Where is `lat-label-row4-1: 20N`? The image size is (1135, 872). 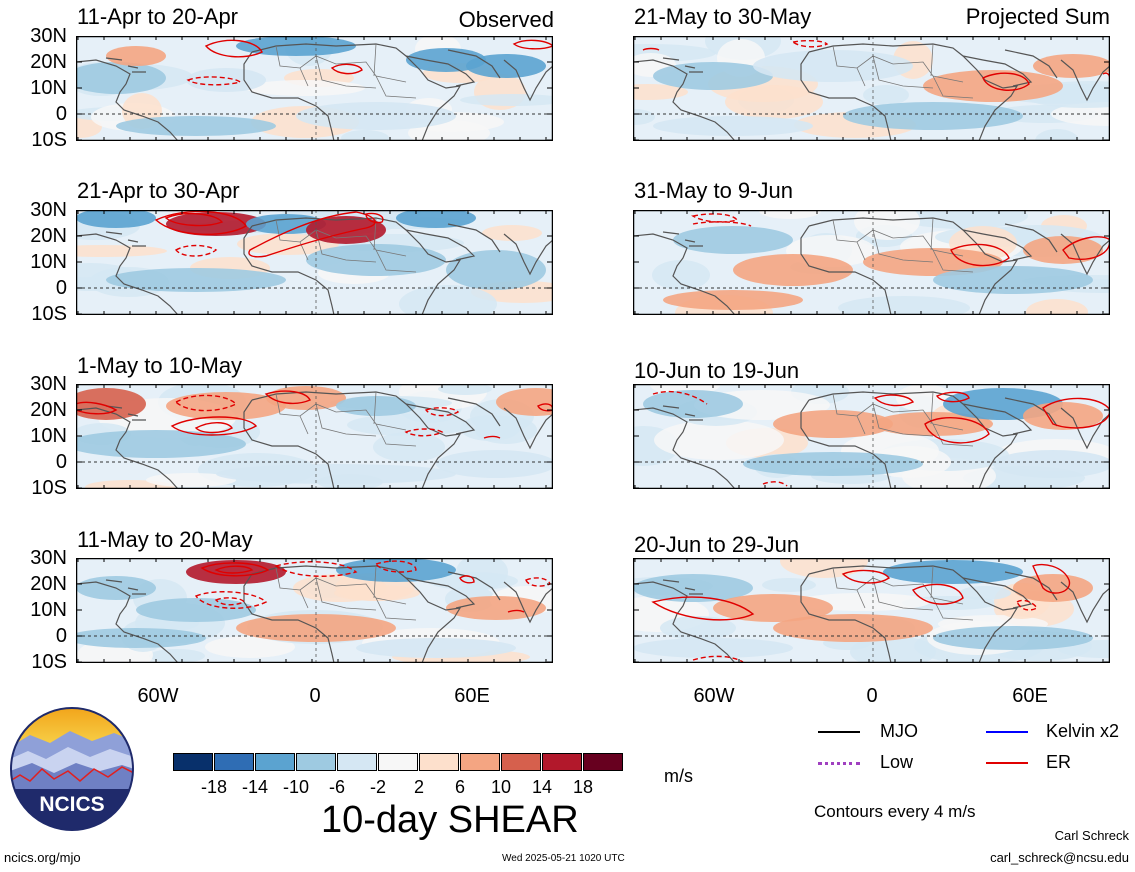
lat-label-row4-1: 20N is located at coordinates (48, 584).